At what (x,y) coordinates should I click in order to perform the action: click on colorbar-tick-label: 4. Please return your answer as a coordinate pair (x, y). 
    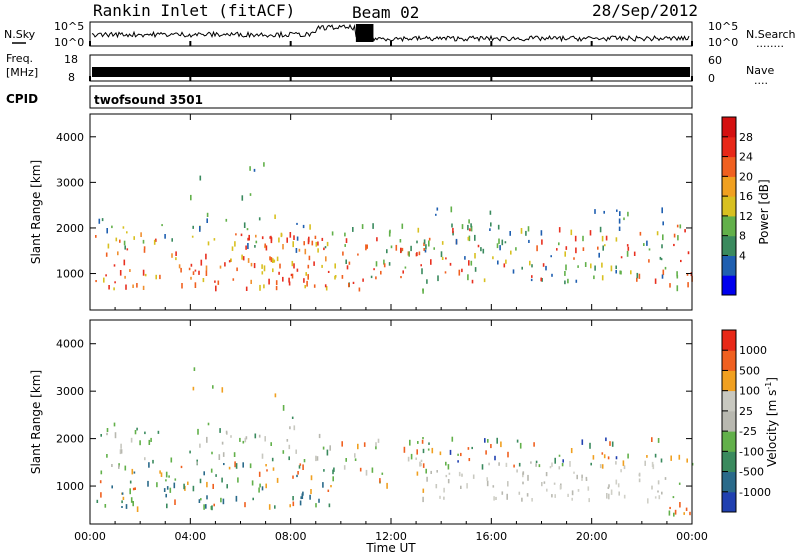
    Looking at the image, I should click on (742, 255).